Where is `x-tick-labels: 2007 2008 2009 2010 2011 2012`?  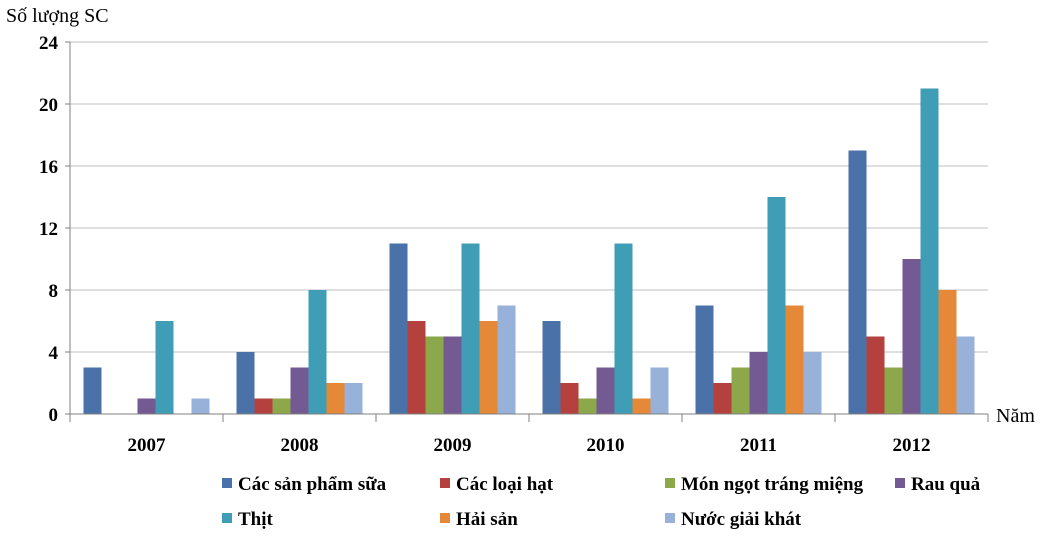
x-tick-labels: 2007 2008 2009 2010 2011 2012 is located at coordinates (529, 445).